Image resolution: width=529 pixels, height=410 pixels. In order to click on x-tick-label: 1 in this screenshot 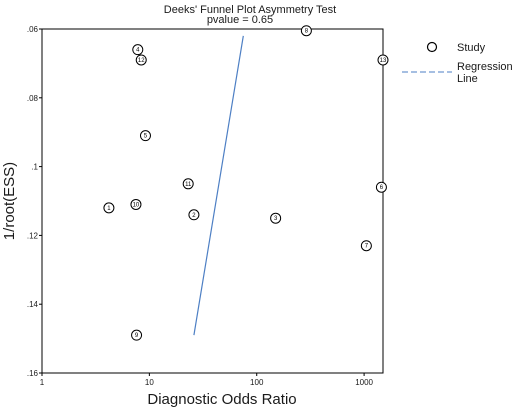, I will do `click(42, 382)`.